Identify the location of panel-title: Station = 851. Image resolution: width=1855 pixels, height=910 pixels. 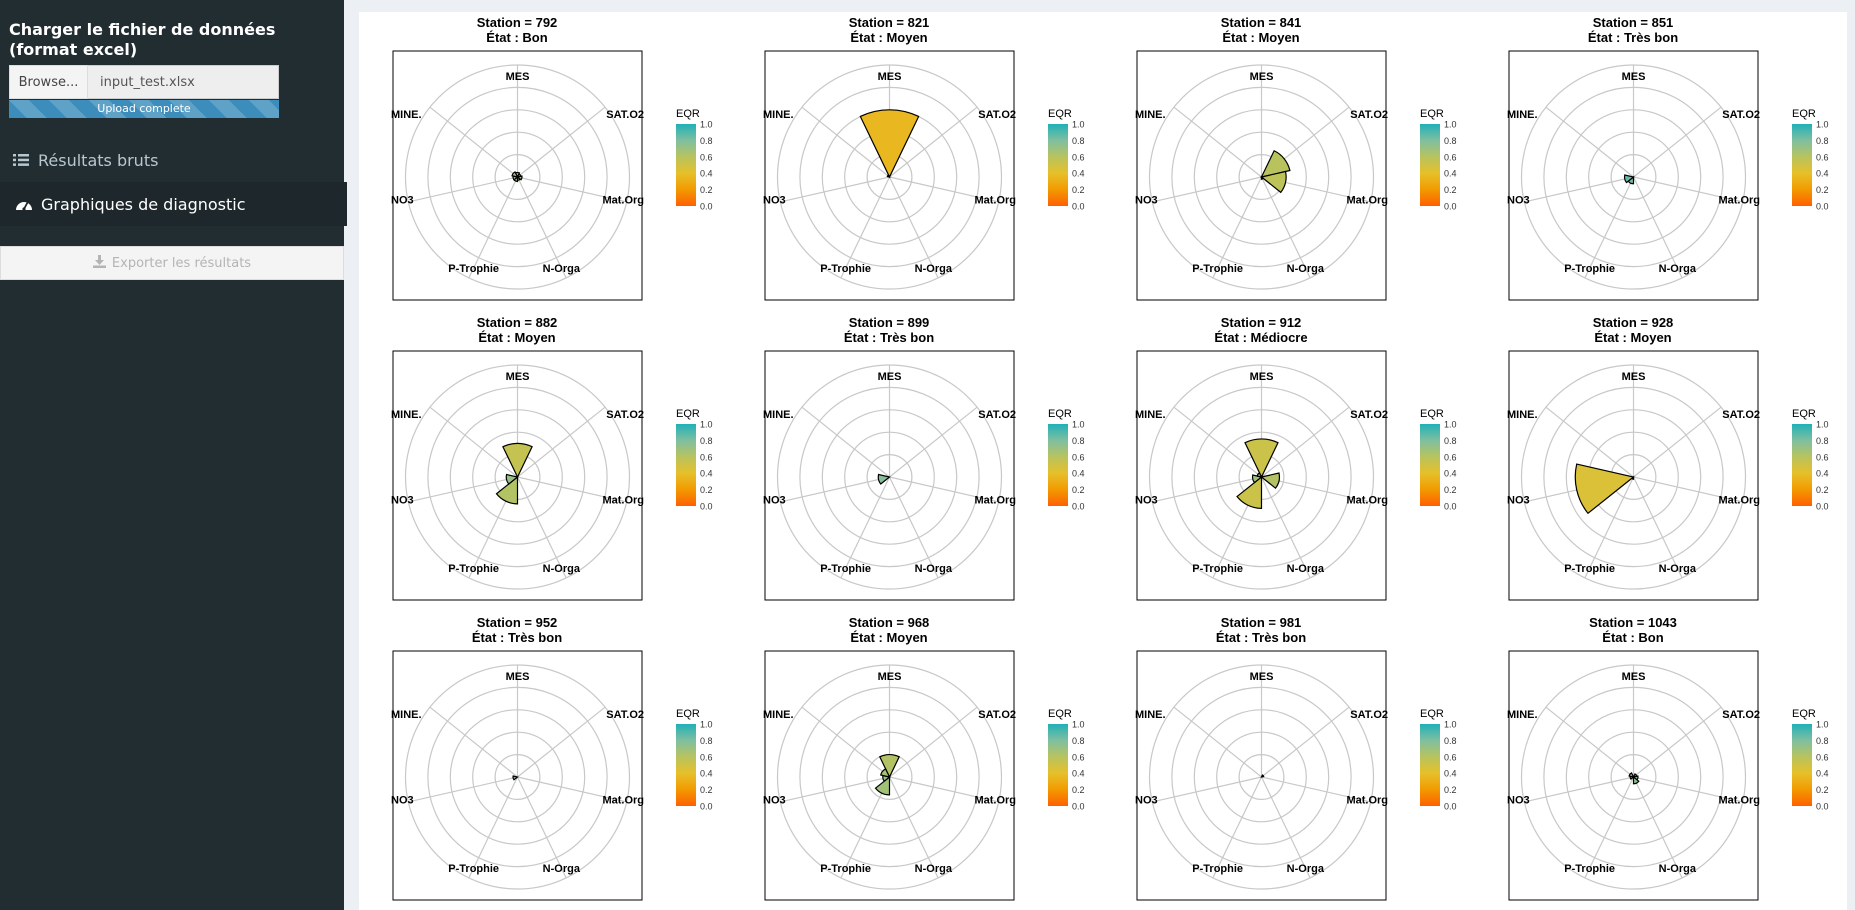
(1633, 22).